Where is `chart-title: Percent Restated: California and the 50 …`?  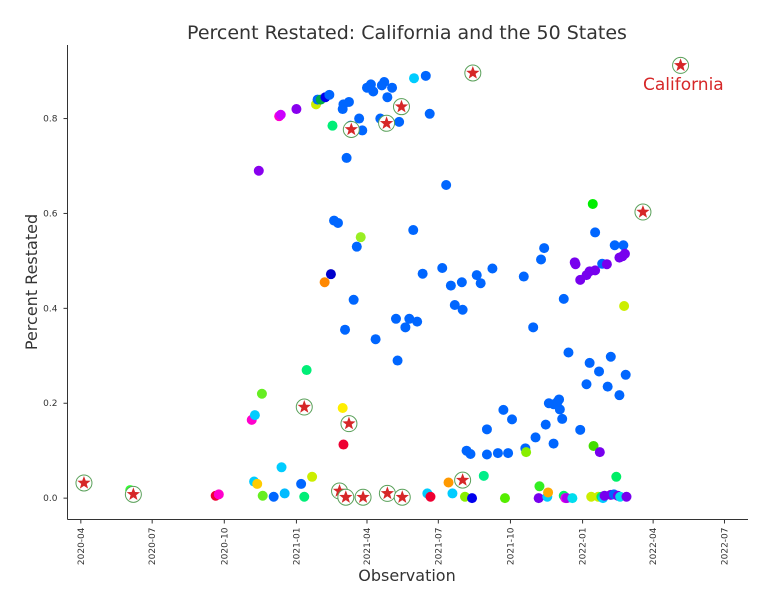
chart-title: Percent Restated: California and the 50 … is located at coordinates (407, 33).